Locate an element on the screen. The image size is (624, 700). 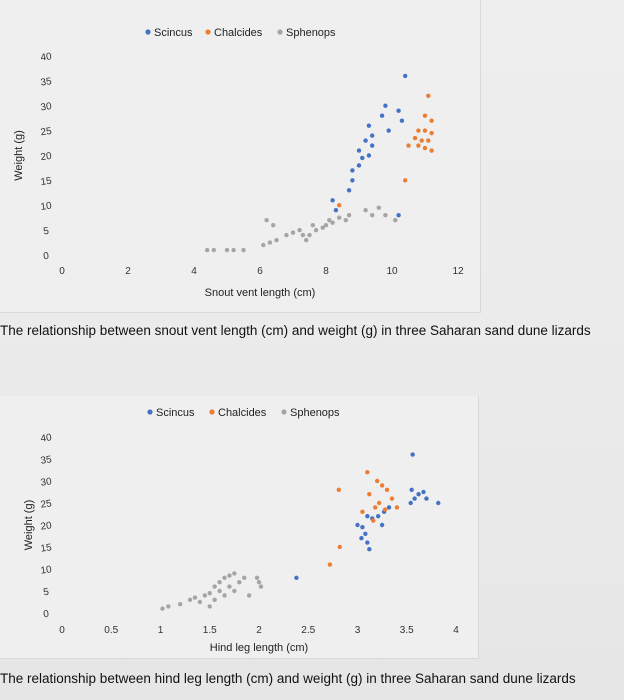
y-tick-label: 40 is located at coordinates (46, 438).